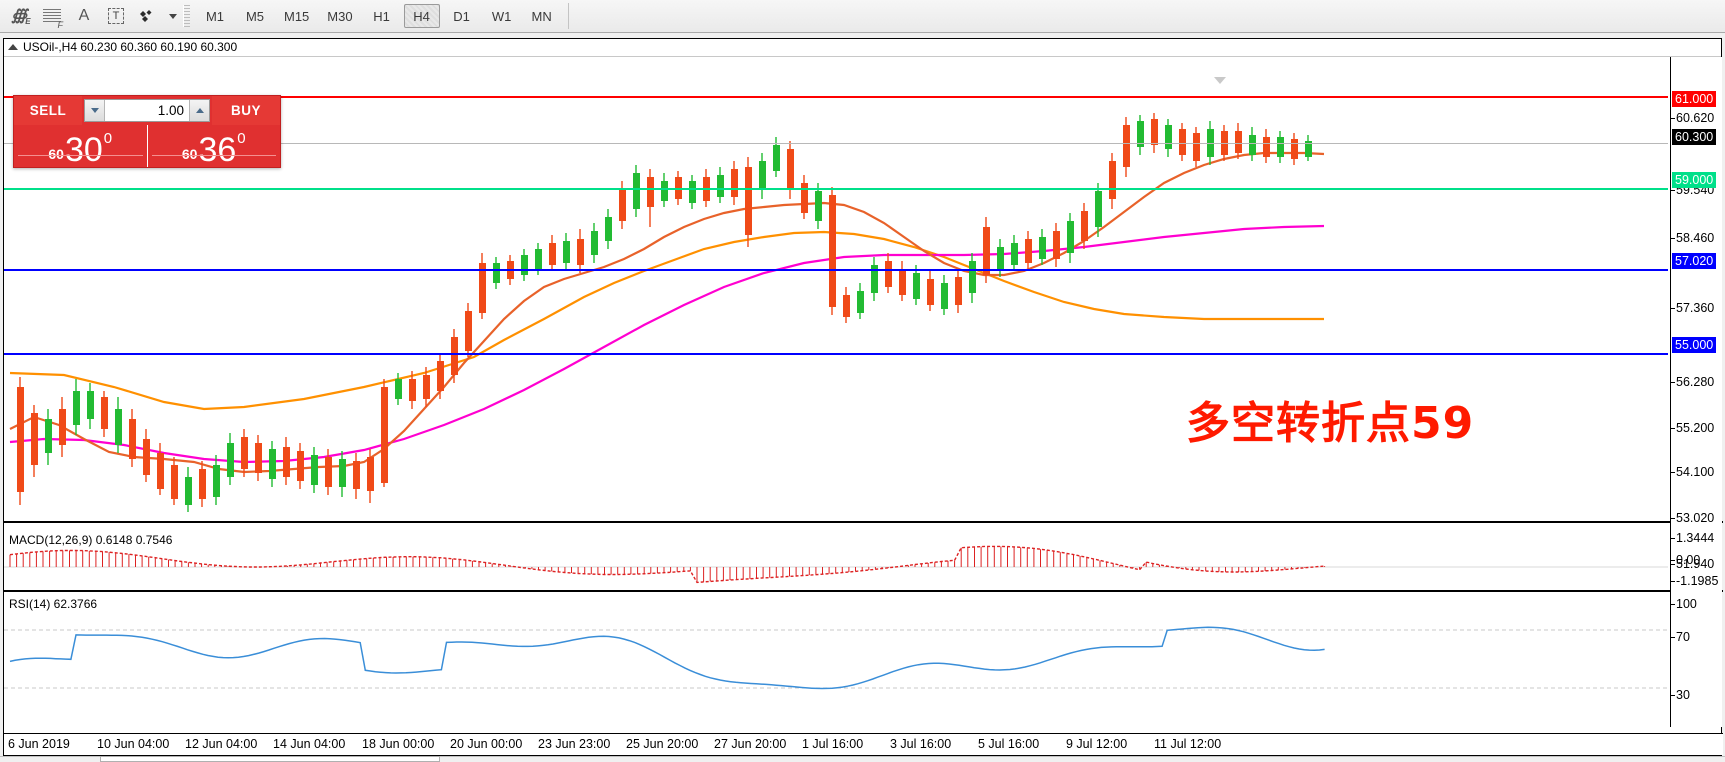 This screenshot has width=1725, height=762. I want to click on time-label-0: 6 Jun 2019, so click(39, 744).